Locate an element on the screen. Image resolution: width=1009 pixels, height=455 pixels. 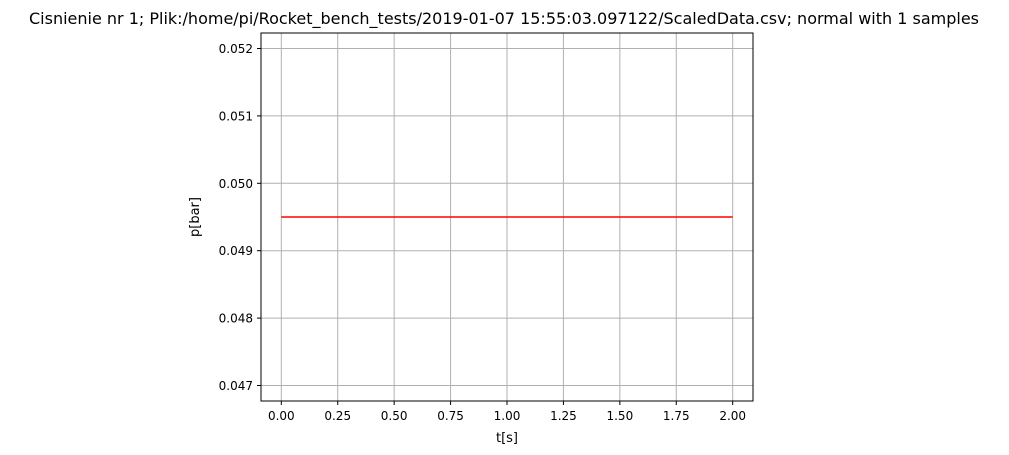
y-axis-label: p[bar] is located at coordinates (195, 217).